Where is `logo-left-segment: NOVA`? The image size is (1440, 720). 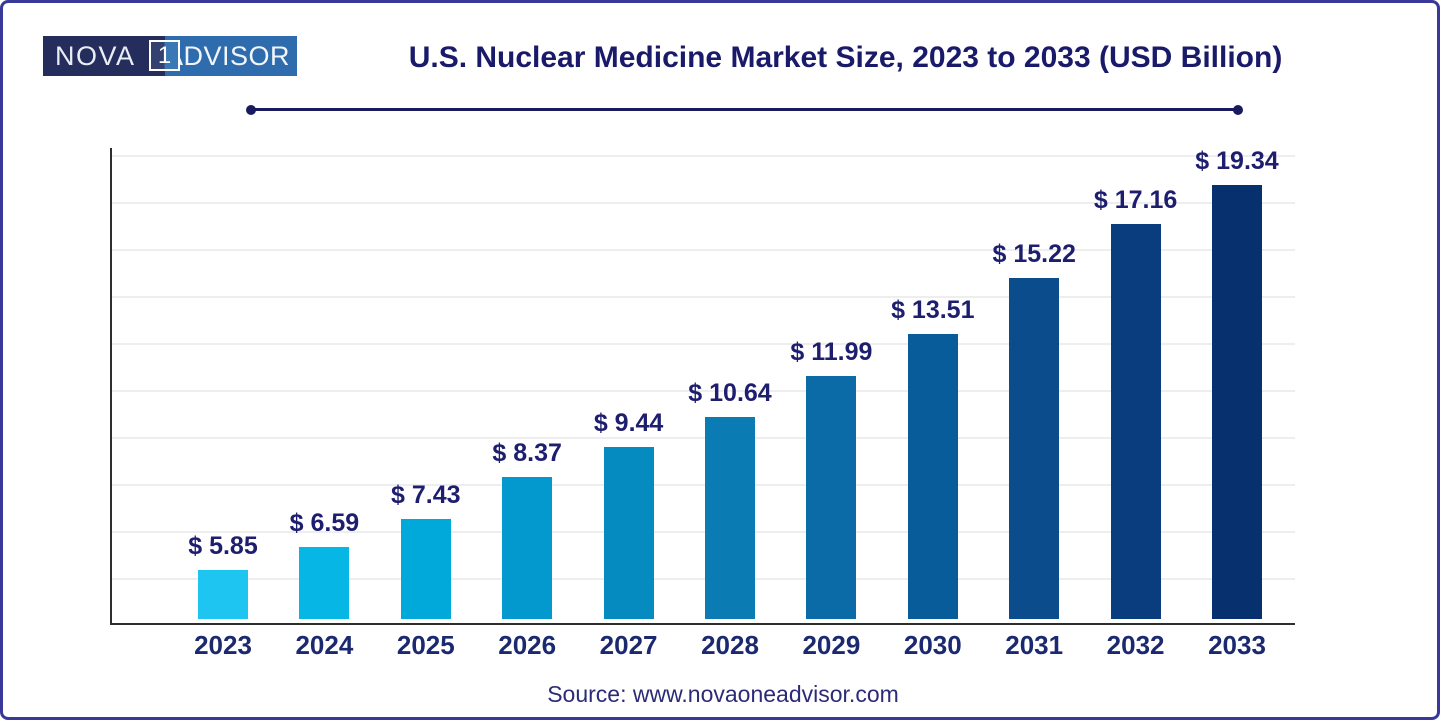 logo-left-segment: NOVA is located at coordinates (104, 56).